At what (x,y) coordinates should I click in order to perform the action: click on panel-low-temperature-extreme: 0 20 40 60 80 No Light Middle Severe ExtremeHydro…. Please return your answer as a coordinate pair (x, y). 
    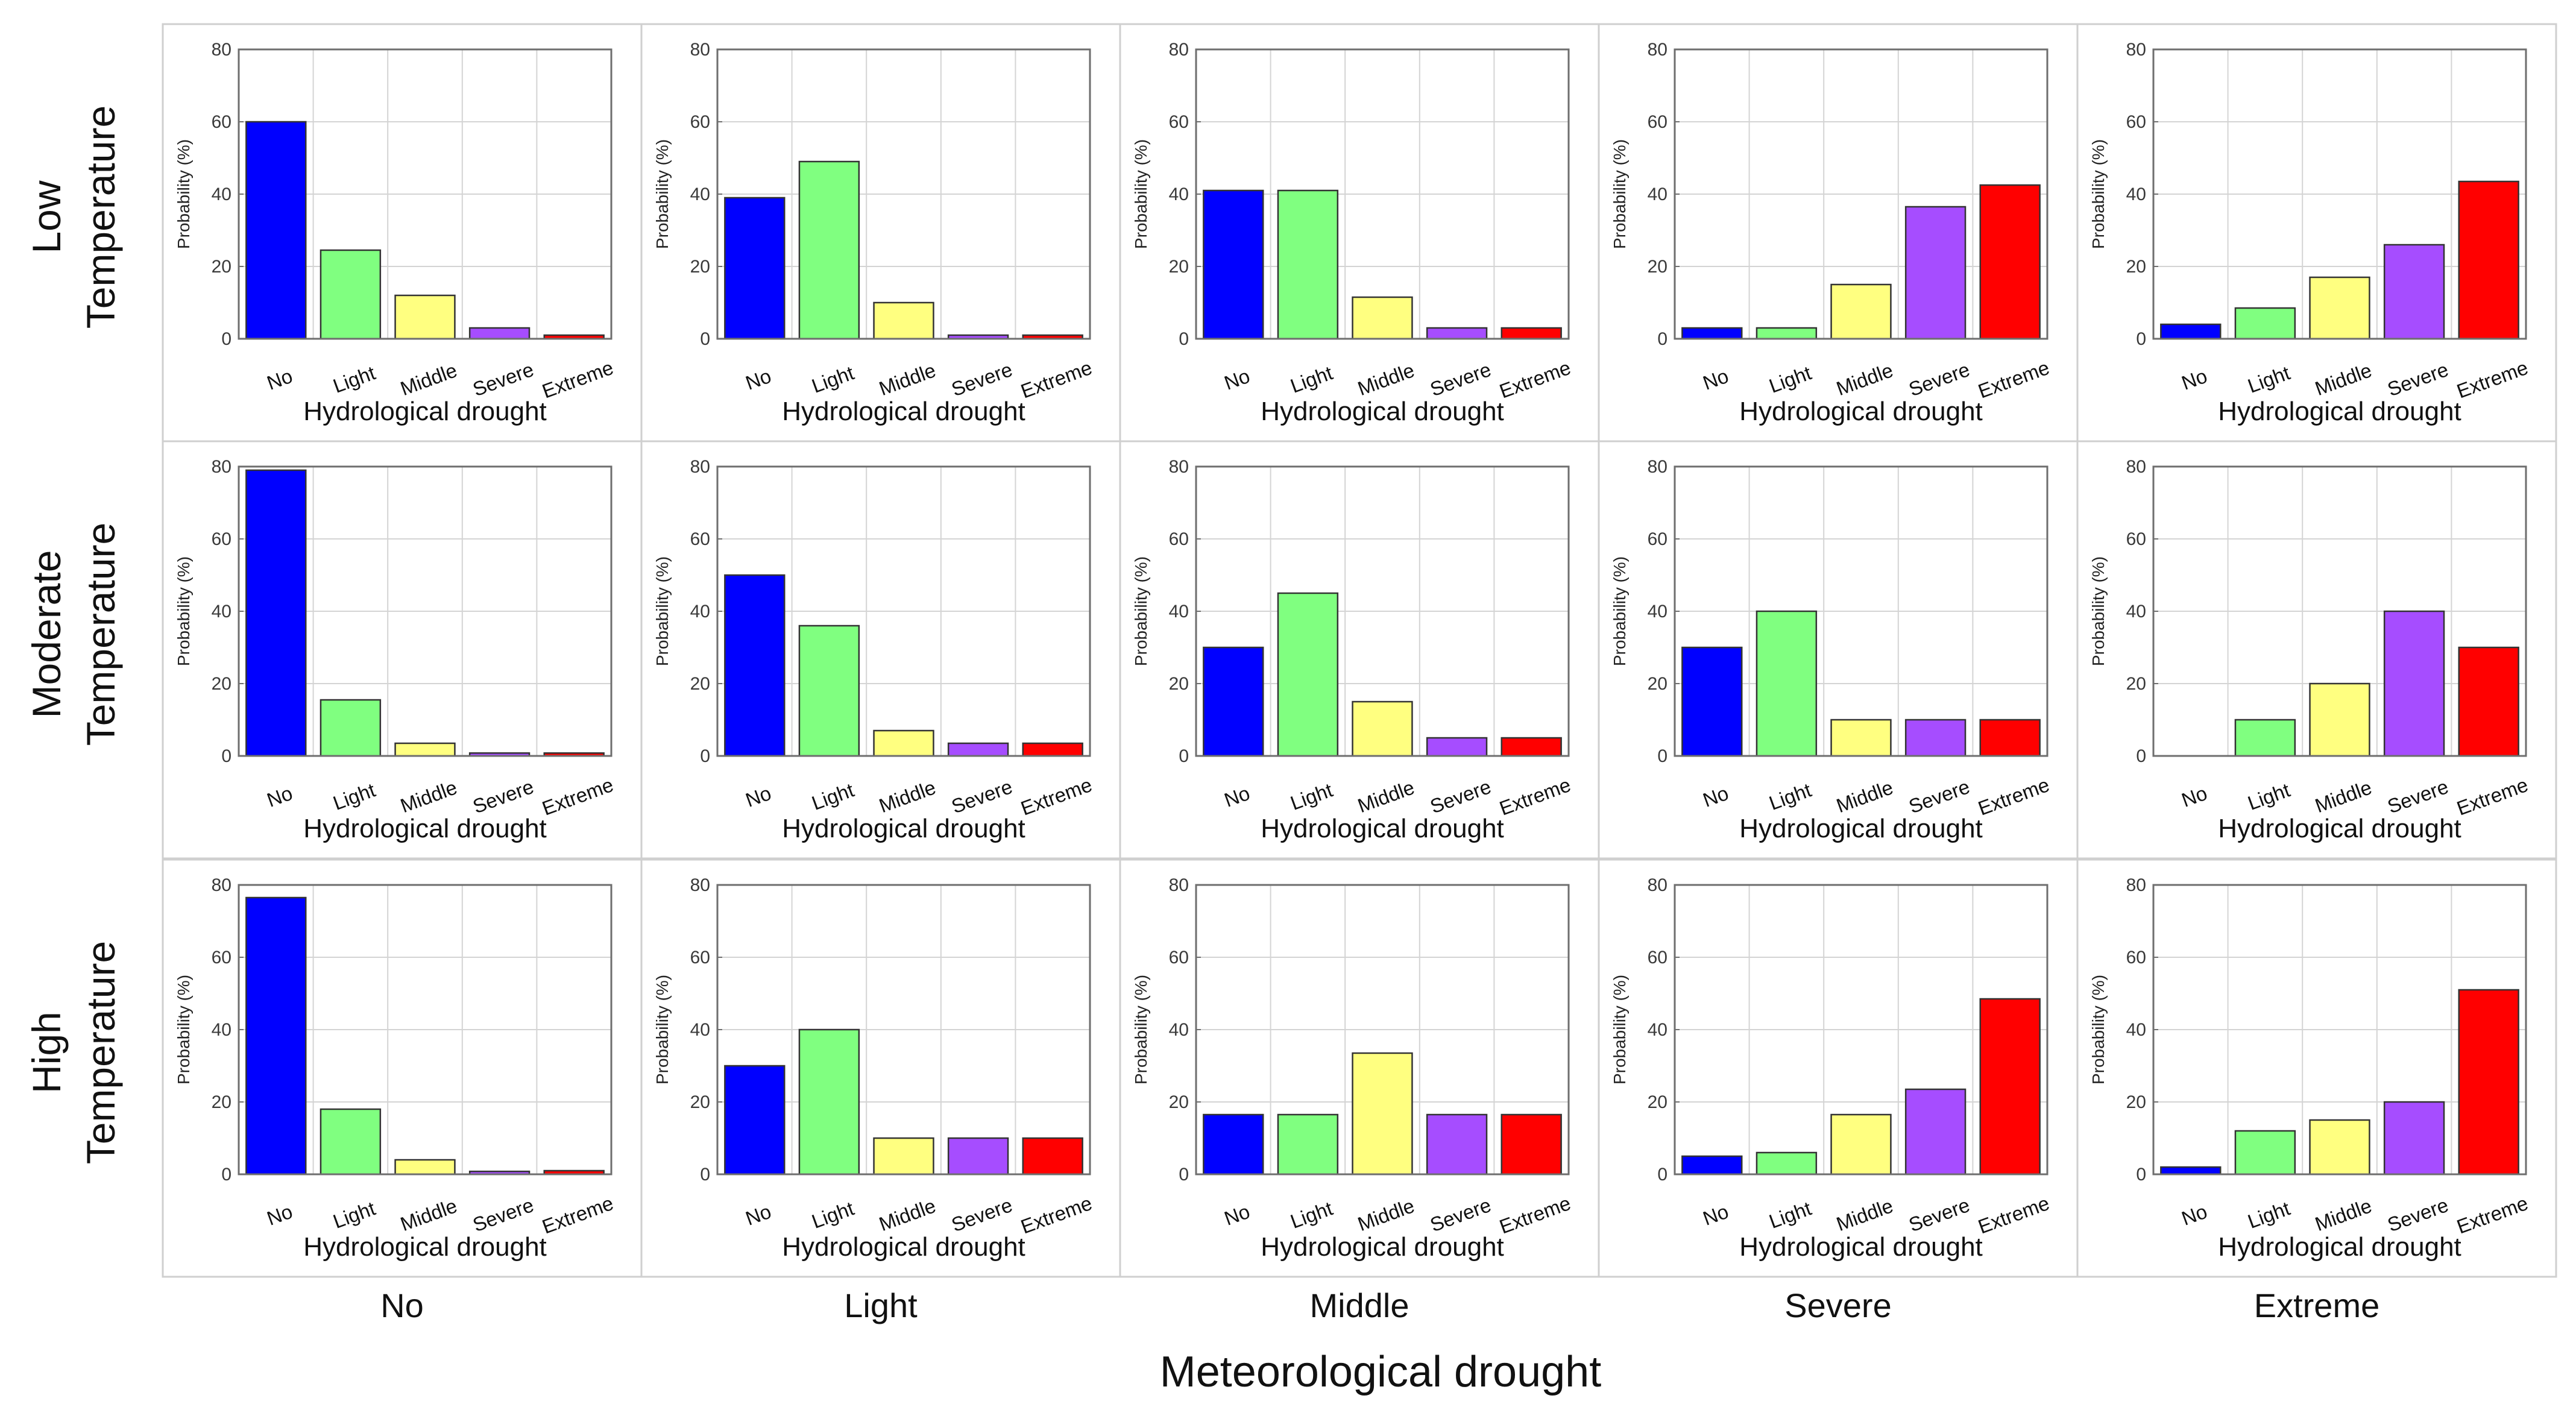
    Looking at the image, I should click on (2316, 232).